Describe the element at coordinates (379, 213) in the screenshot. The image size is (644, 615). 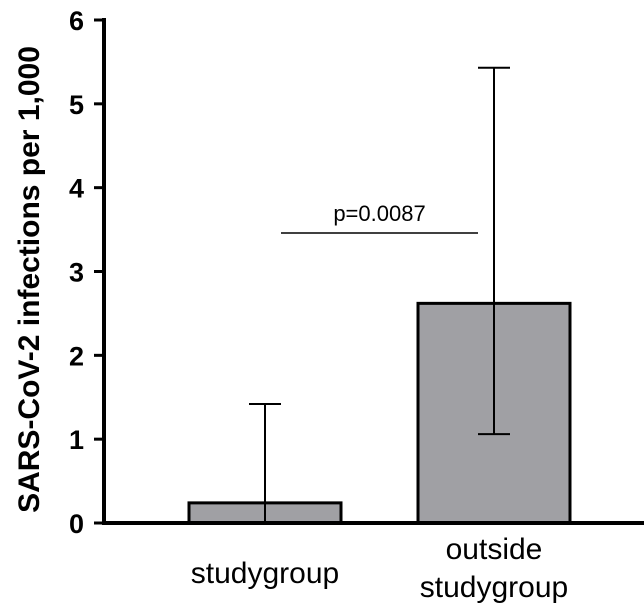
I see `p-value-label: p=0.0087` at that location.